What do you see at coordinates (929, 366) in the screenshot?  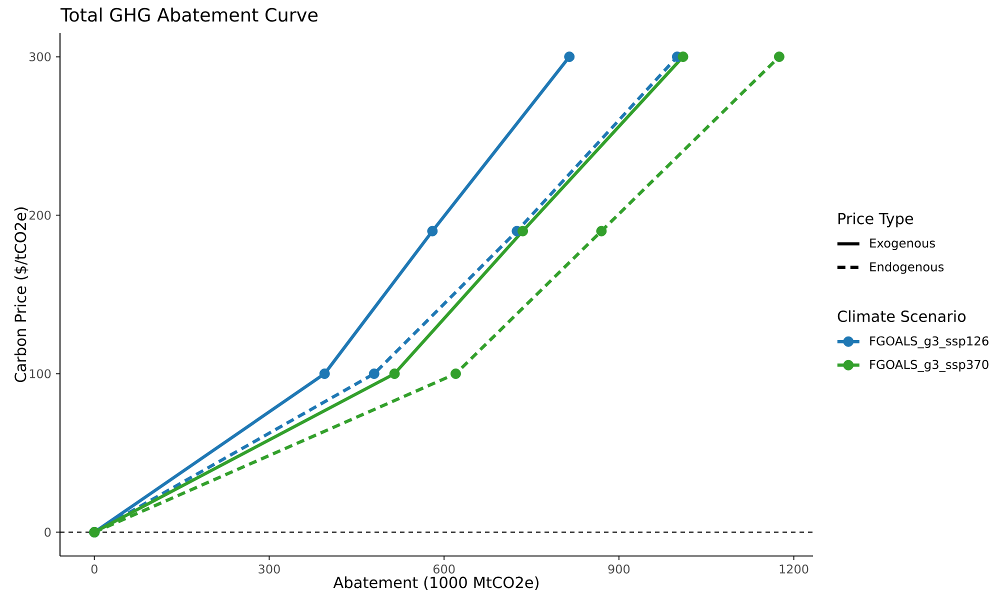 I see `legend-label: FGOALS_g3_ssp370` at bounding box center [929, 366].